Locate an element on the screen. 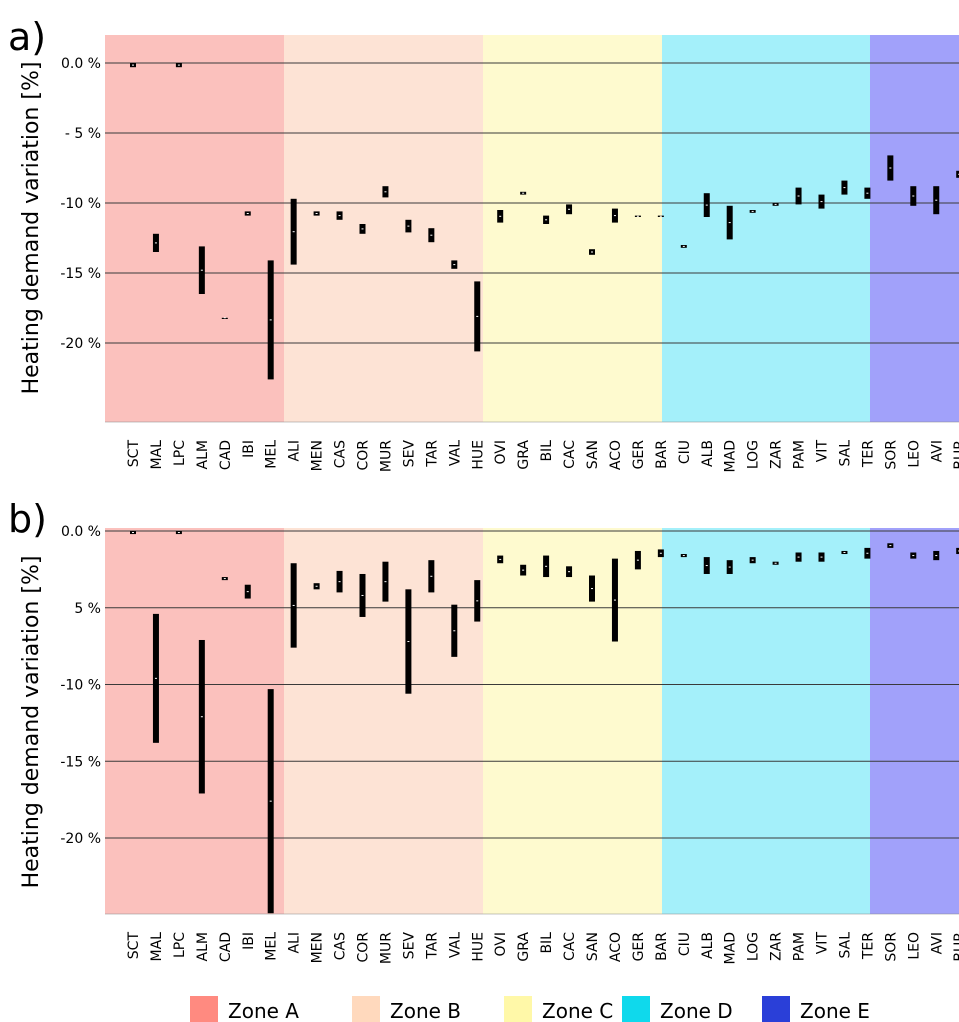  category-label: PAM is located at coordinates (800, 946).